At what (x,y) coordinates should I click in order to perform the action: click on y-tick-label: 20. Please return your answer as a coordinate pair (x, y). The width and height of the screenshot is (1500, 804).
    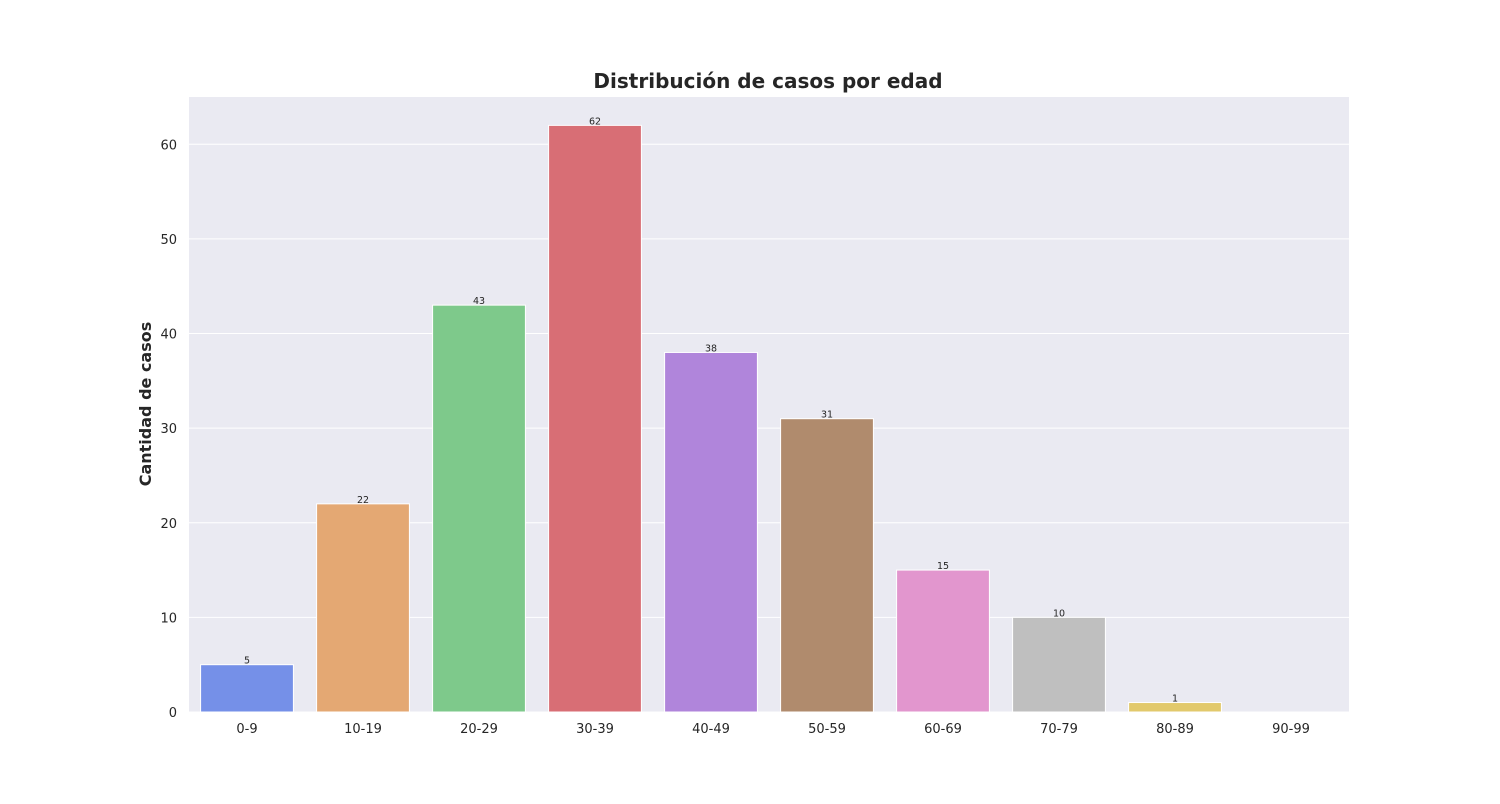
    Looking at the image, I should click on (168, 524).